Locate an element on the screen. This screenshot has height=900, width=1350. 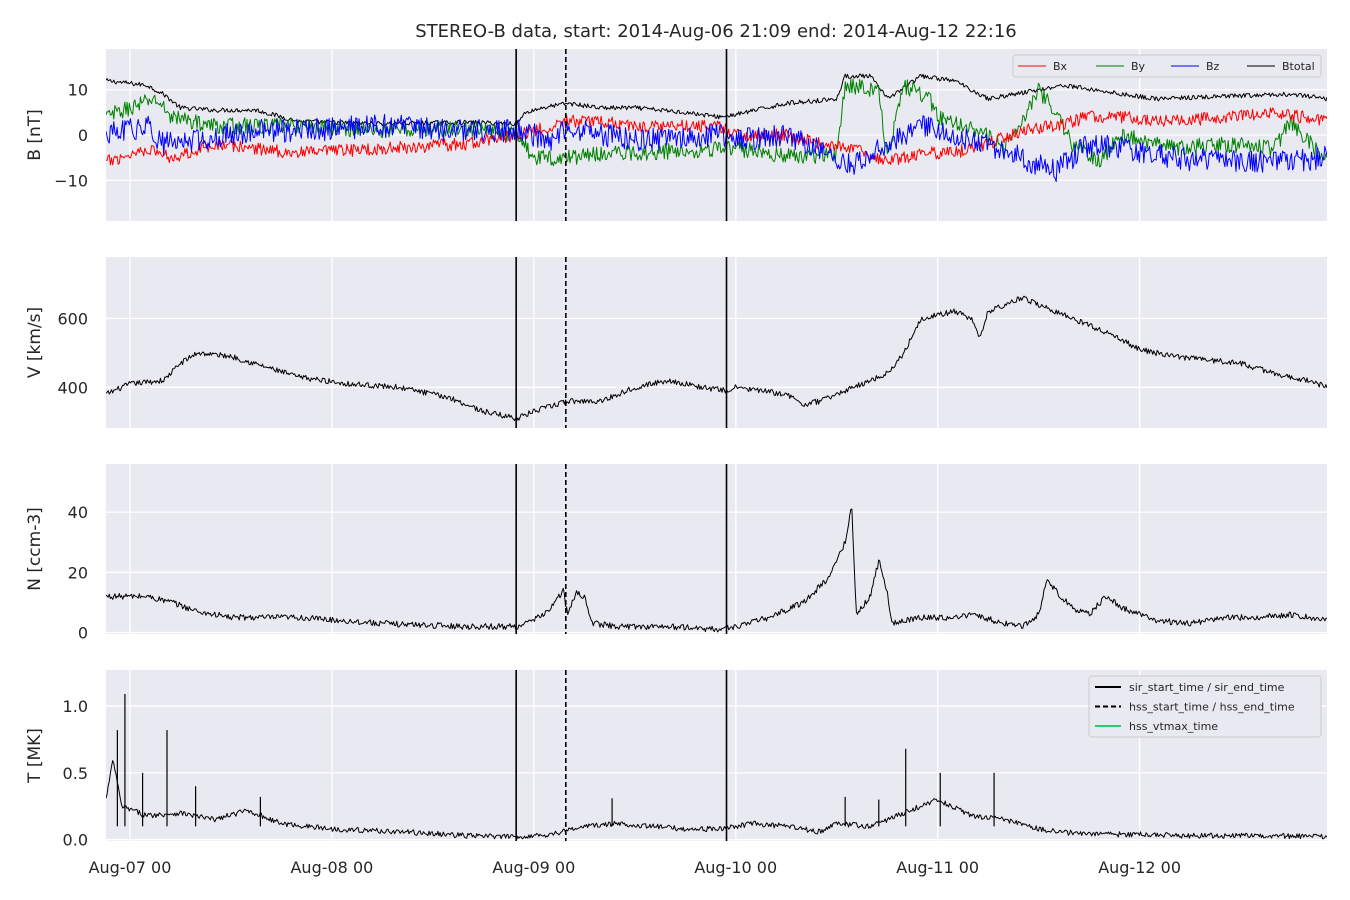
y-tick-label-n: 0 is located at coordinates (83, 632).